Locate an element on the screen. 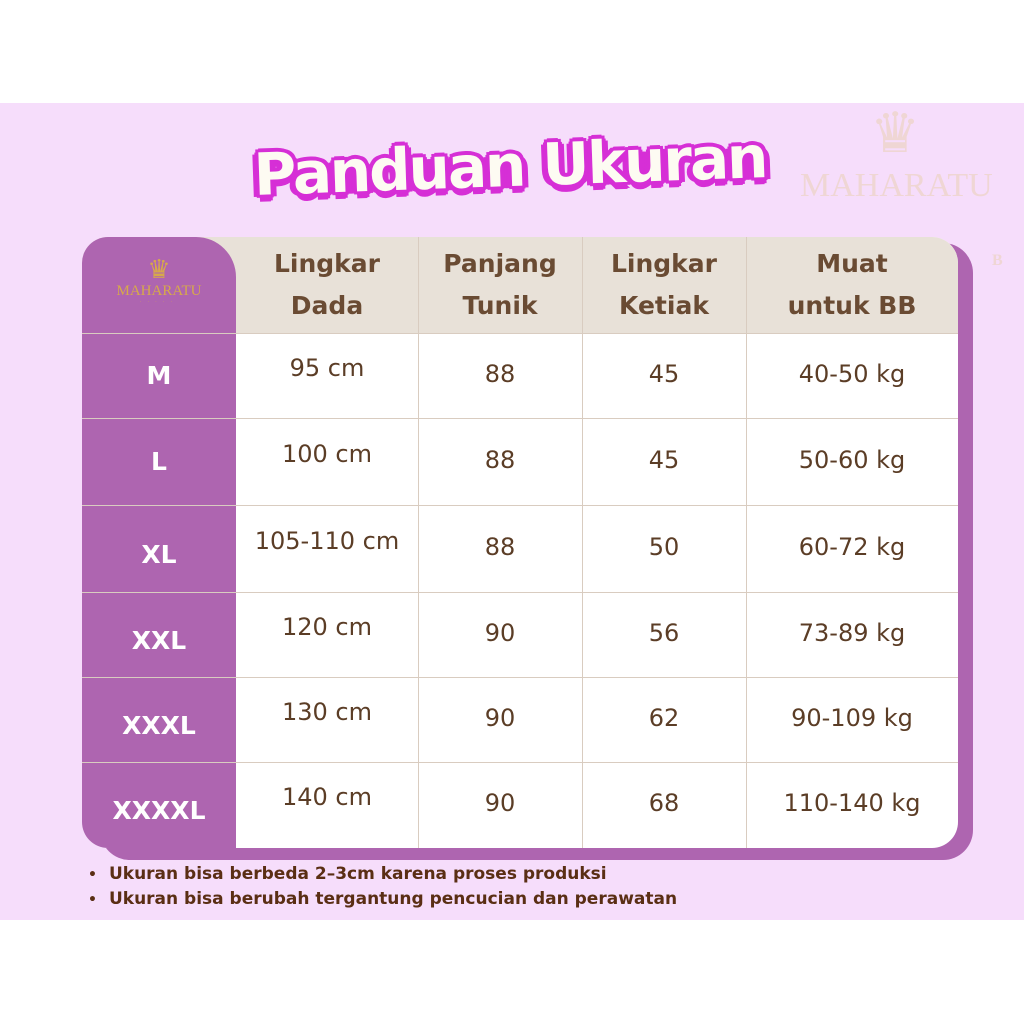 The image size is (1024, 1024). size-label: XXXXL is located at coordinates (159, 810).